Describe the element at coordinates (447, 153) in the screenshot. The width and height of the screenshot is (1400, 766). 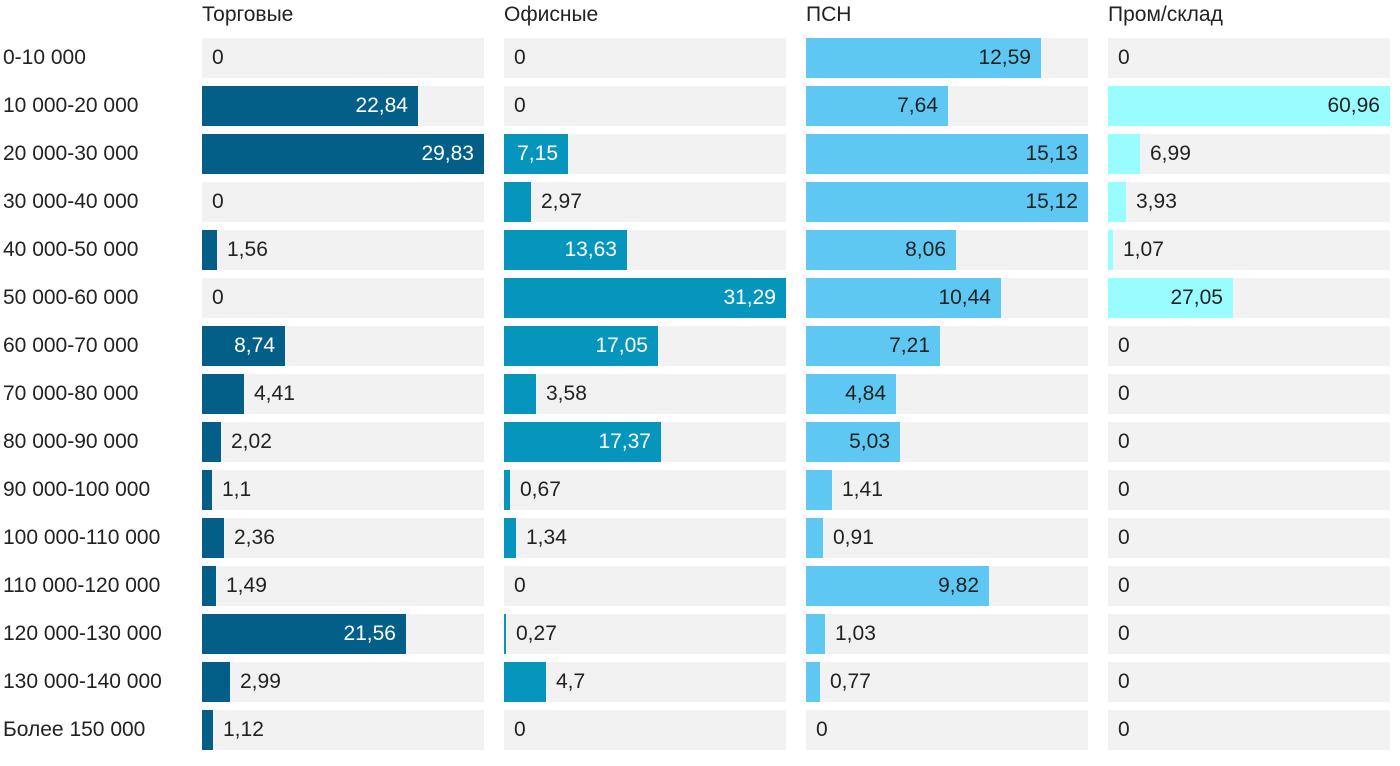
I see `data-label: 29,83` at that location.